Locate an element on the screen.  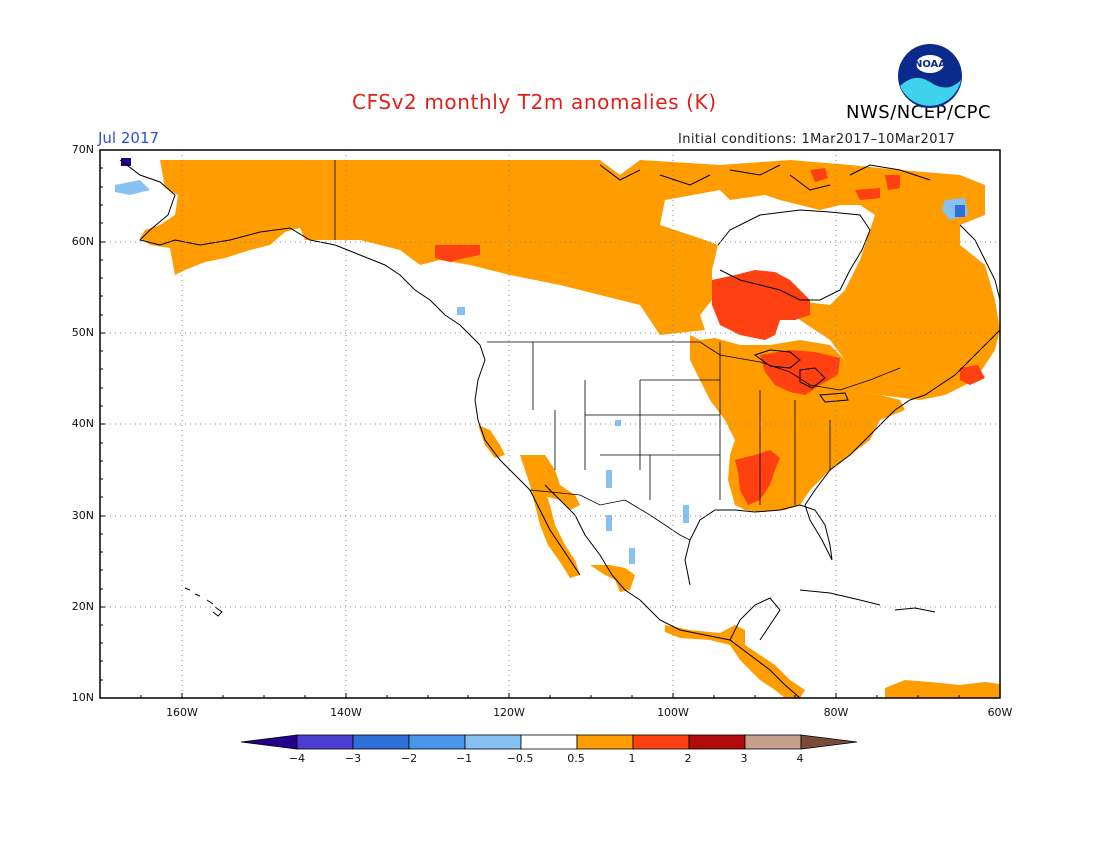
lon-label-140w: 140W is located at coordinates (346, 712).